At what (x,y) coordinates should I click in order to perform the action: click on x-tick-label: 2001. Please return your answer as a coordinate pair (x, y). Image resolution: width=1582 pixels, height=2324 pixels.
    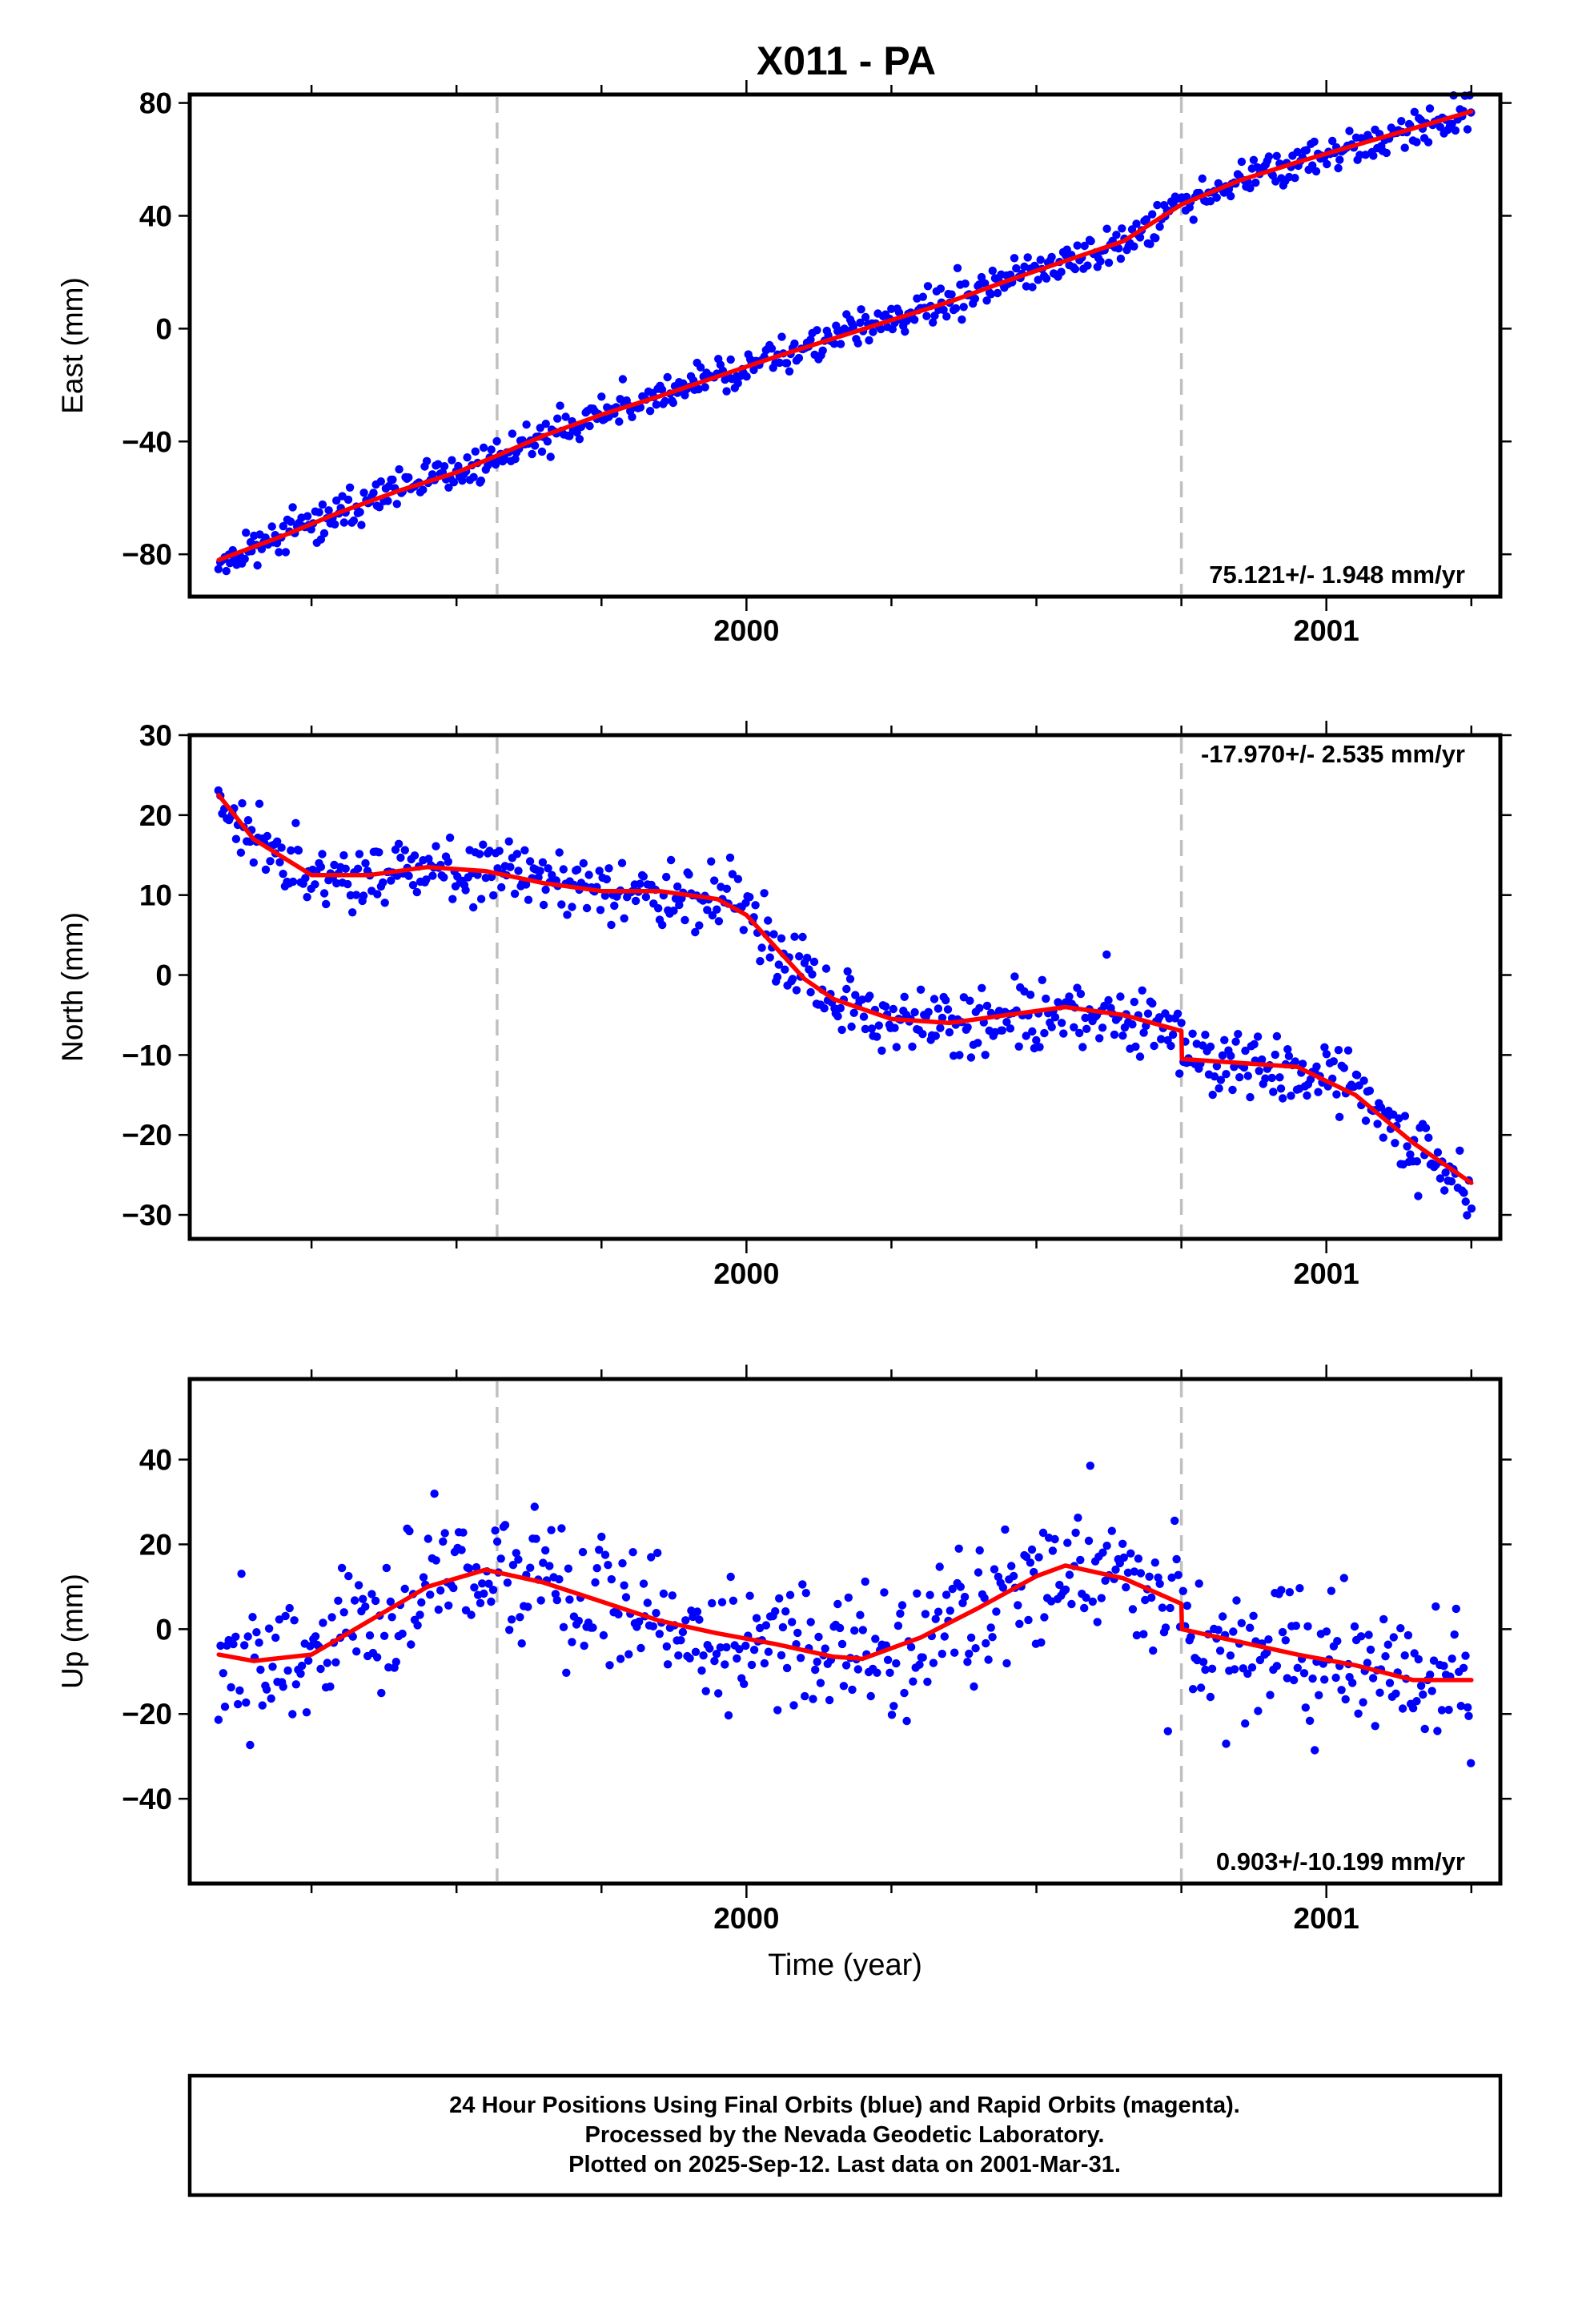
    Looking at the image, I should click on (1327, 1273).